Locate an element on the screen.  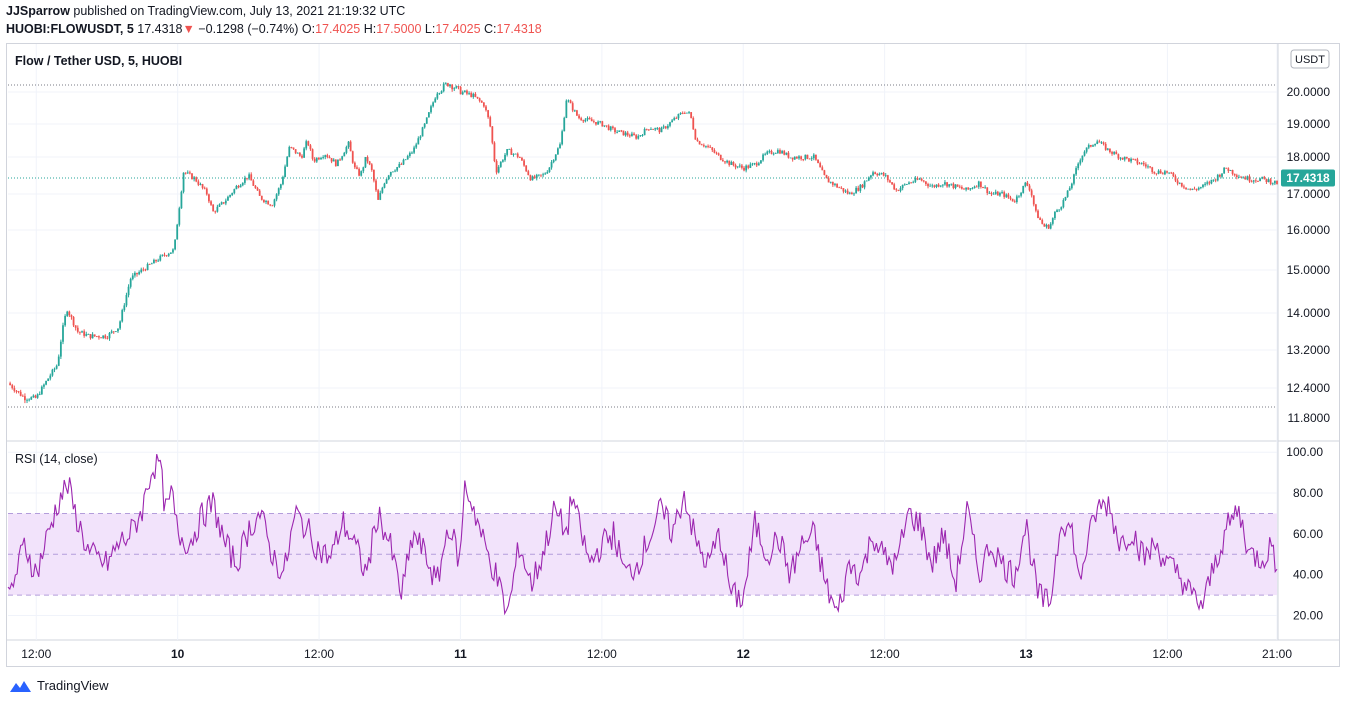
price-tick-label: 14.0000 is located at coordinates (1309, 313).